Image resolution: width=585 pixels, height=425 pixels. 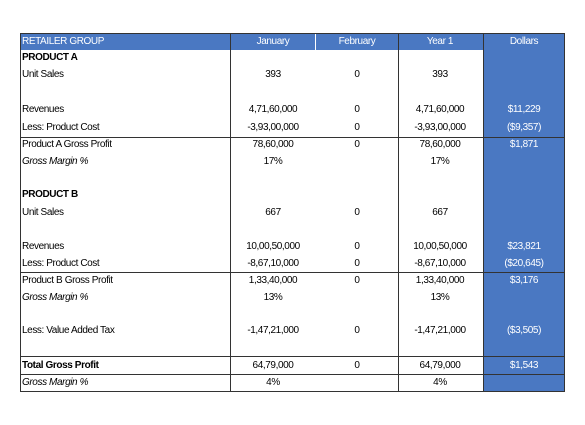 I want to click on year-value: 667, so click(x=440, y=212).